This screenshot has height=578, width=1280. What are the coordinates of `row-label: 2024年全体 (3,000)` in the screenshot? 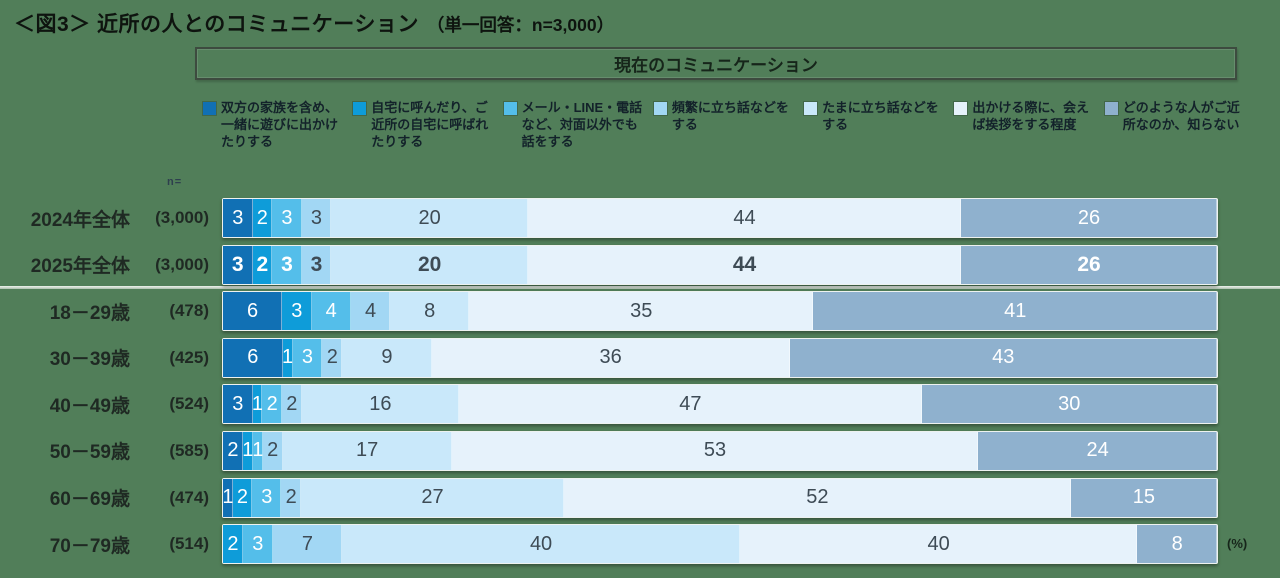 It's located at (111, 218).